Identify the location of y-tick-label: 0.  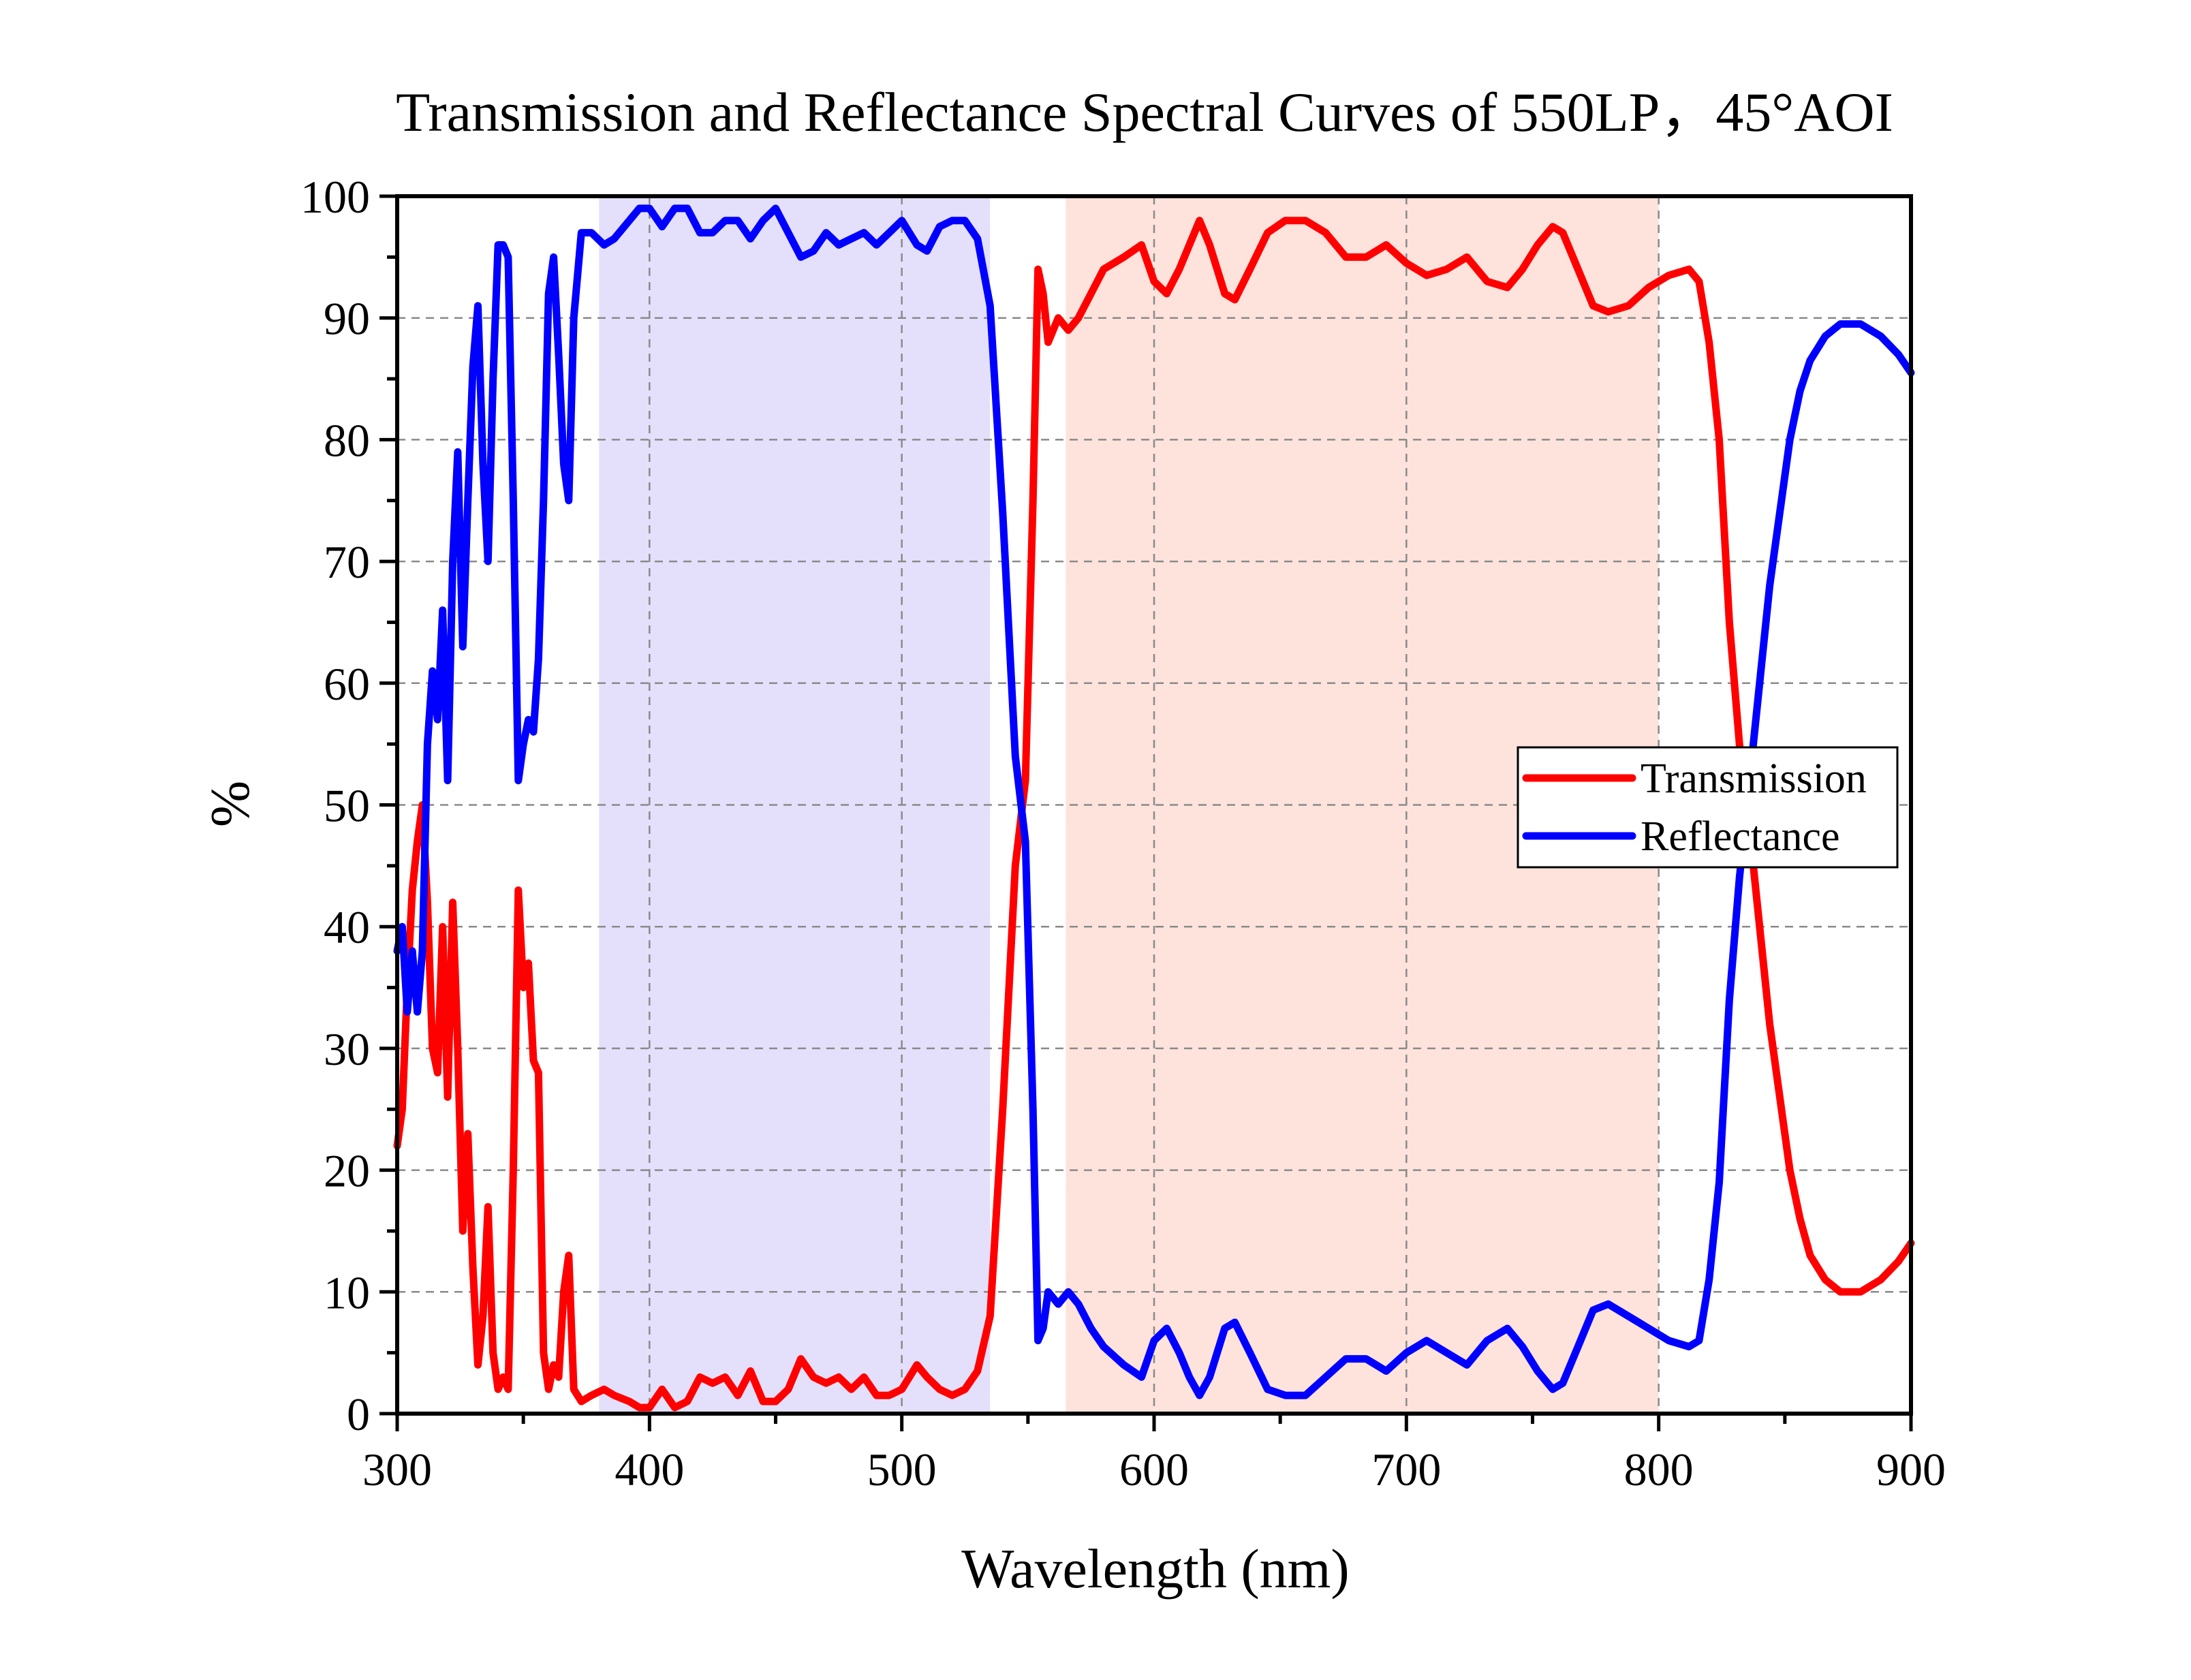
(358, 1414).